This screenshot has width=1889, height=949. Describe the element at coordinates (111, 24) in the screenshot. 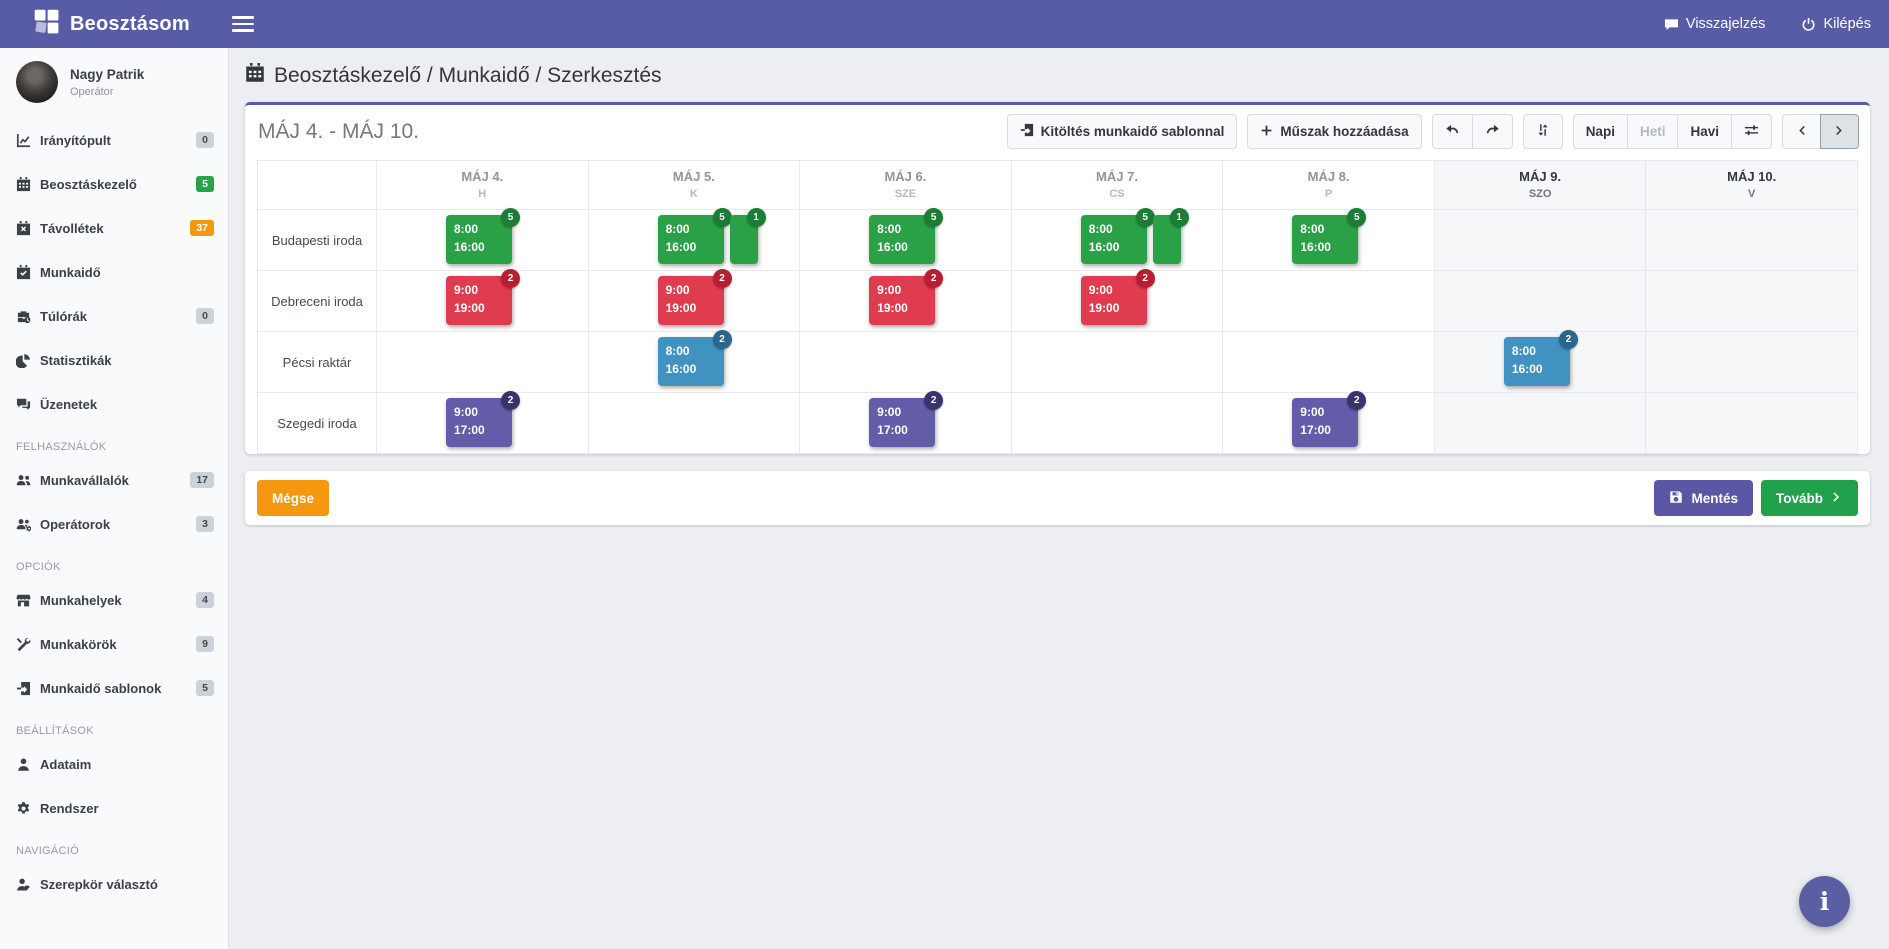

I see `app-brand: Beosztásom` at that location.